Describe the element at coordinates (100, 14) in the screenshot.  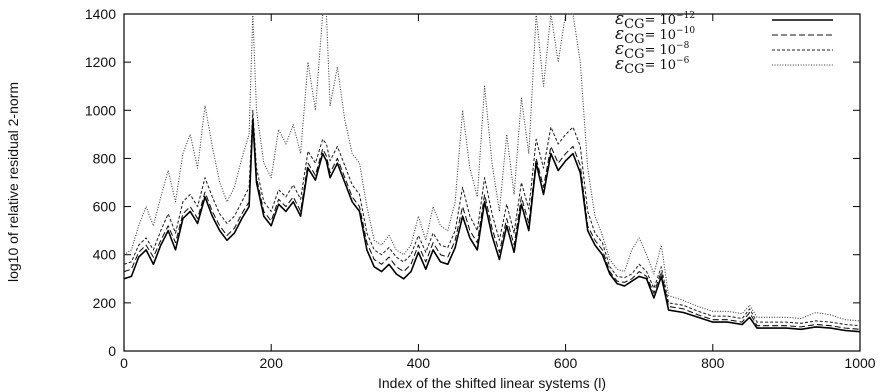
I see `y-tick-label: 1400` at that location.